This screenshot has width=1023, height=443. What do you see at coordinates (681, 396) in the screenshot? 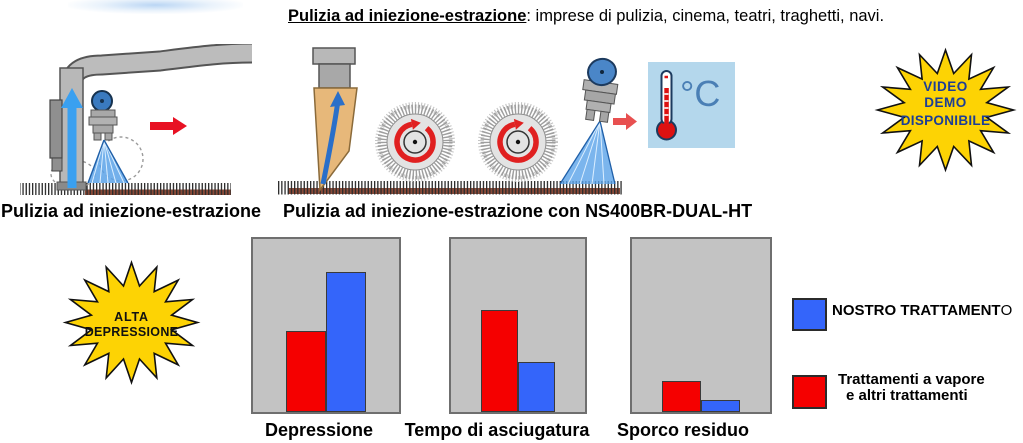
I see `bar-vapore-sporco` at bounding box center [681, 396].